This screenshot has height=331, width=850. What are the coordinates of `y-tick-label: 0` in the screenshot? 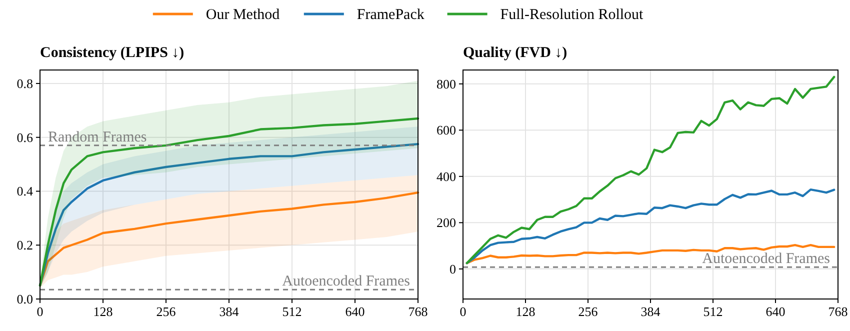 It's located at (453, 268).